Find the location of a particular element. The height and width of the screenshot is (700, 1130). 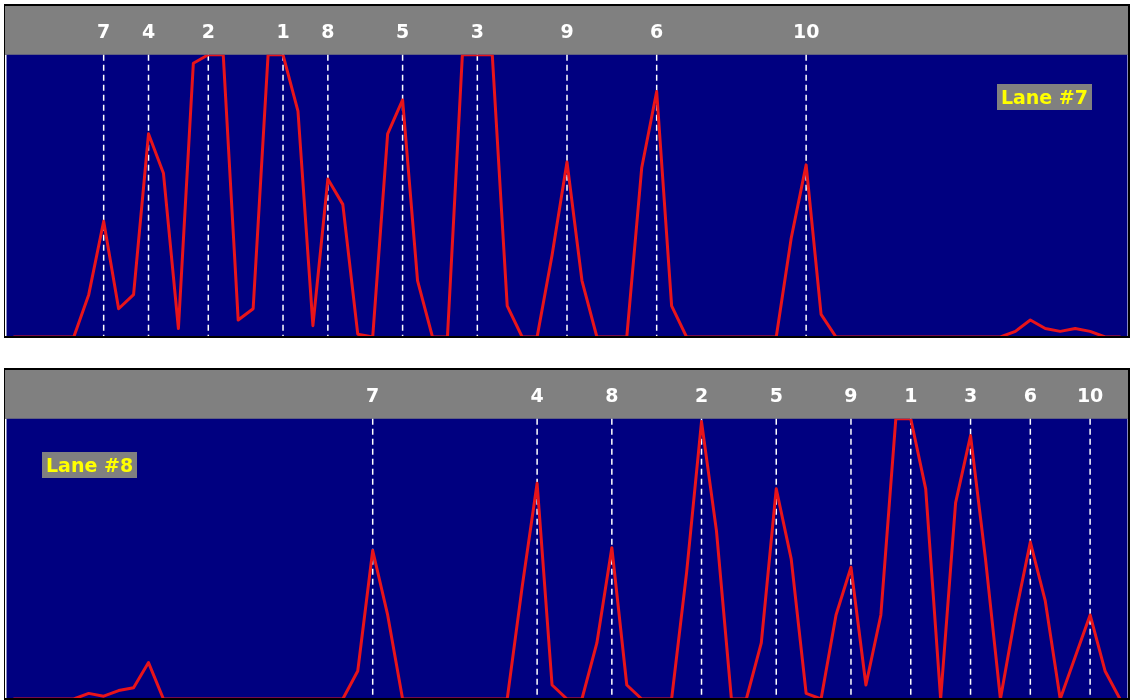

annotation: Lane #8 is located at coordinates (90, 465).